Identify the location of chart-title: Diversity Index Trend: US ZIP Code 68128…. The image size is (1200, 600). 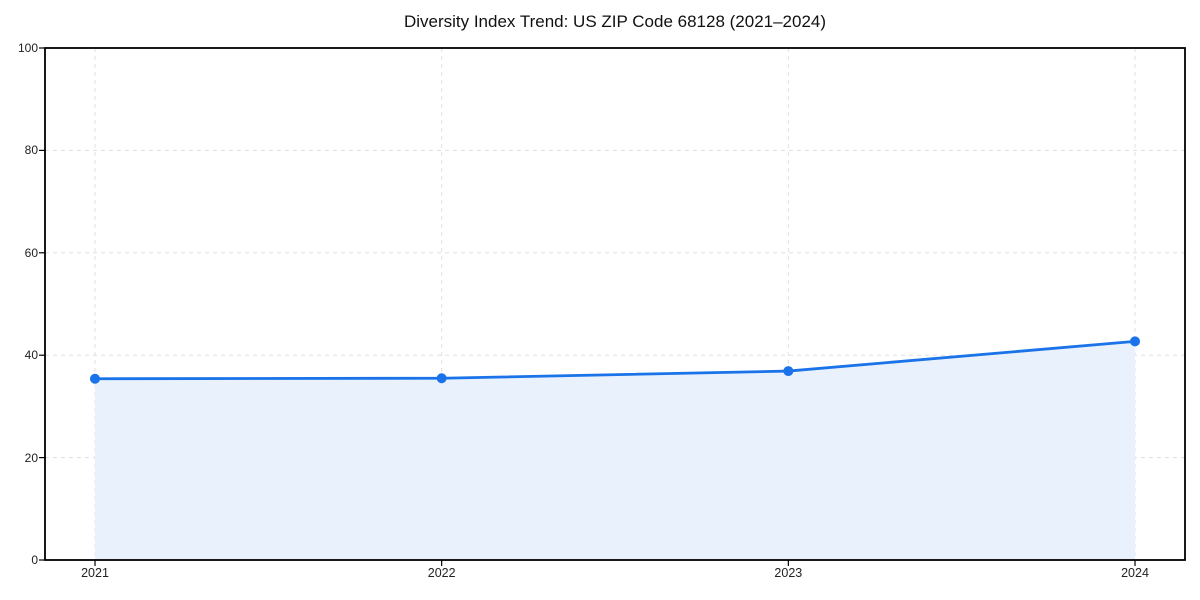
(615, 21).